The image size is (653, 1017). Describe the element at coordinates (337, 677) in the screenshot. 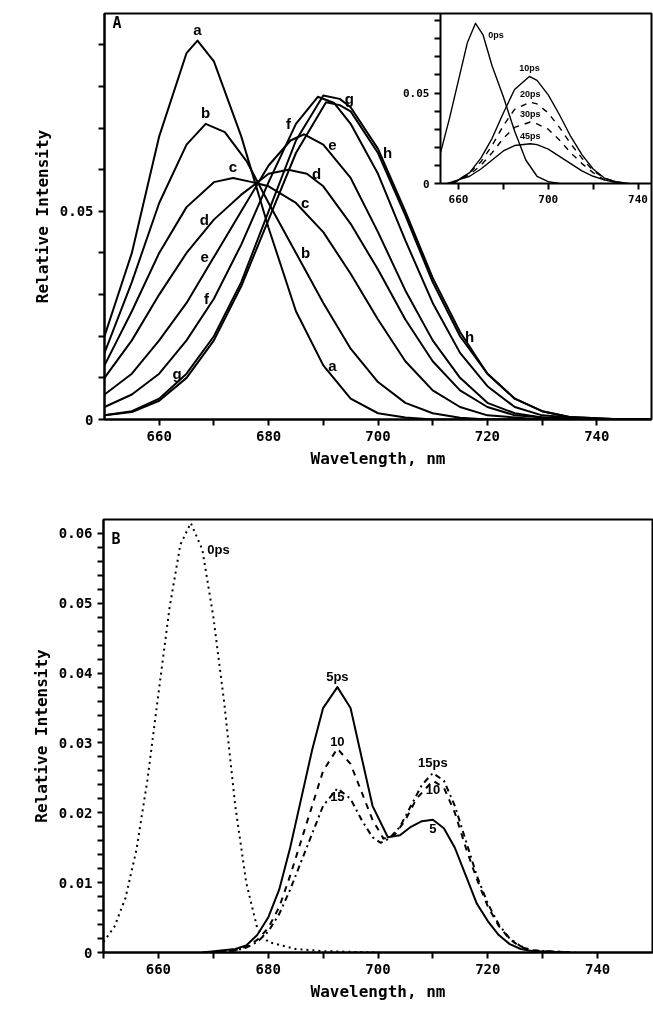

I see `annotation: 5ps` at that location.